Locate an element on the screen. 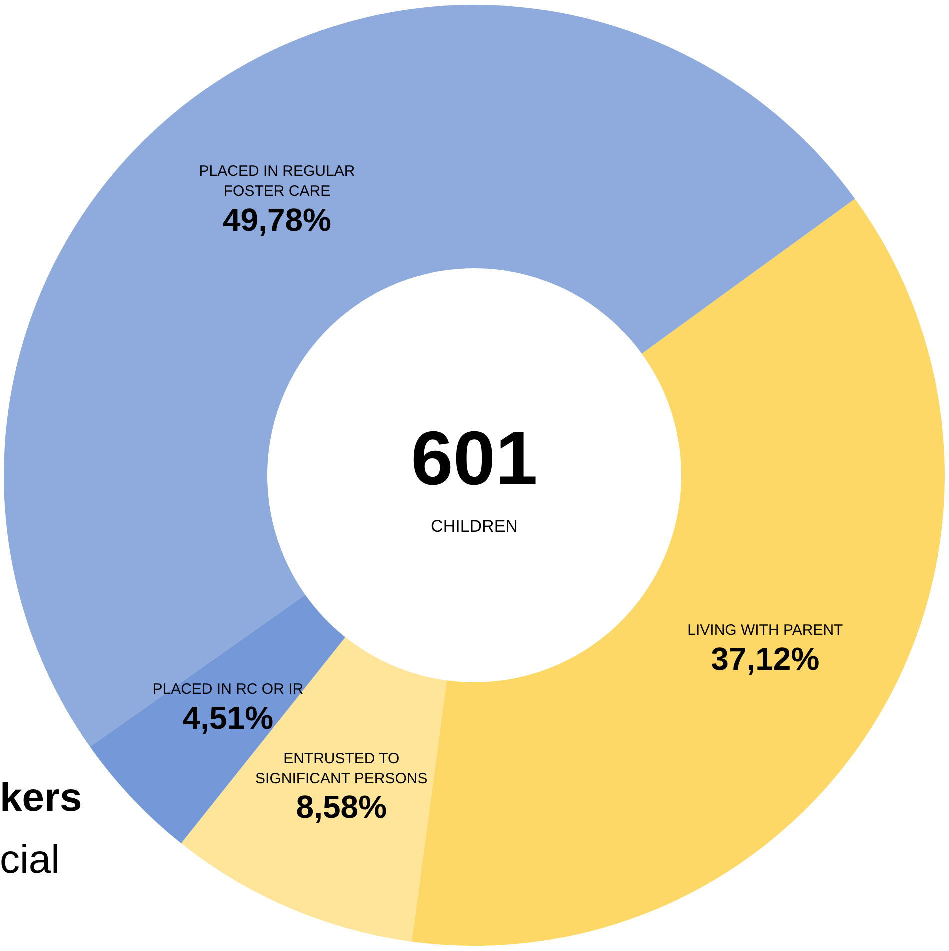 This screenshot has width=949, height=951. text: kers is located at coordinates (41, 798).